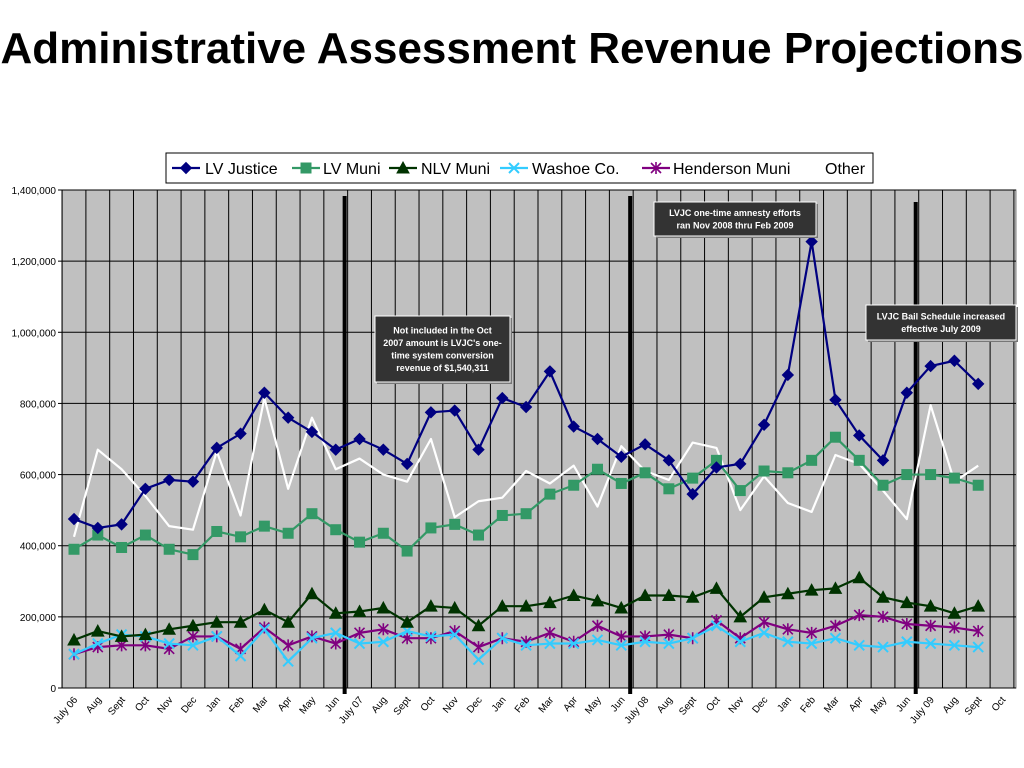  Describe the element at coordinates (734, 226) in the screenshot. I see `annotation-text: ran Nov 2008 thru Feb 2009` at that location.